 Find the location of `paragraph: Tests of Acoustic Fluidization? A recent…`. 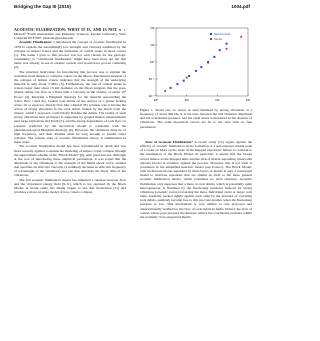

paragraph: Tests of Acoustic Fluidization? A recent… is located at coordinates (196, 179).